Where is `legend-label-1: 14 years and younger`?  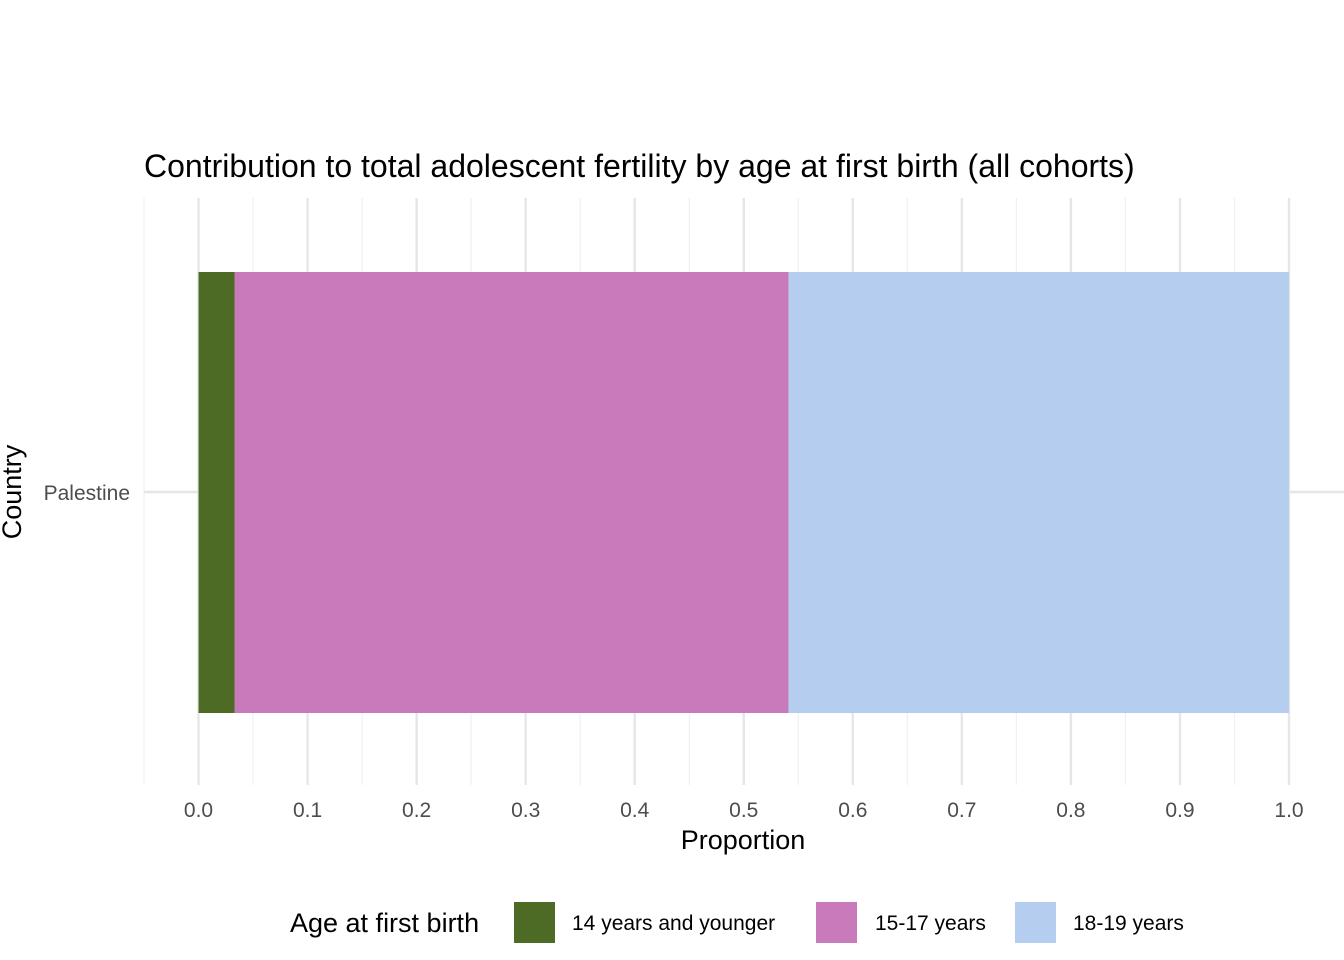
legend-label-1: 14 years and younger is located at coordinates (673, 923).